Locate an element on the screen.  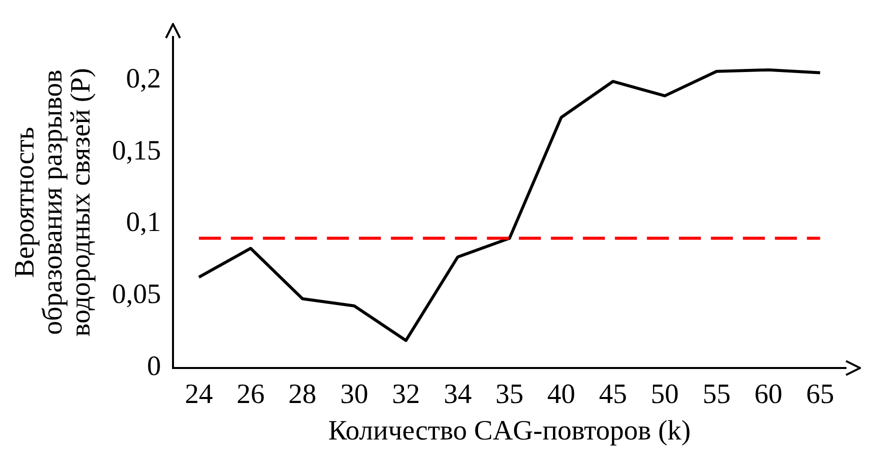
y-tick-label: 0,1 is located at coordinates (143, 222).